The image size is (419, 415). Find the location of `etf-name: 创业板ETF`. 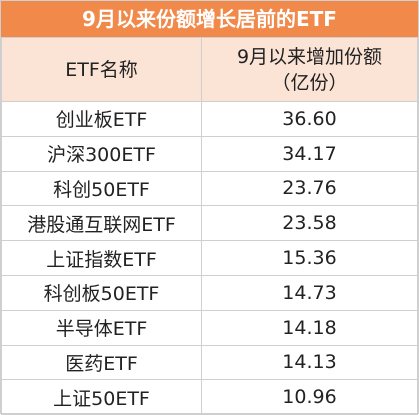

etf-name: 创业板ETF is located at coordinates (101, 119).